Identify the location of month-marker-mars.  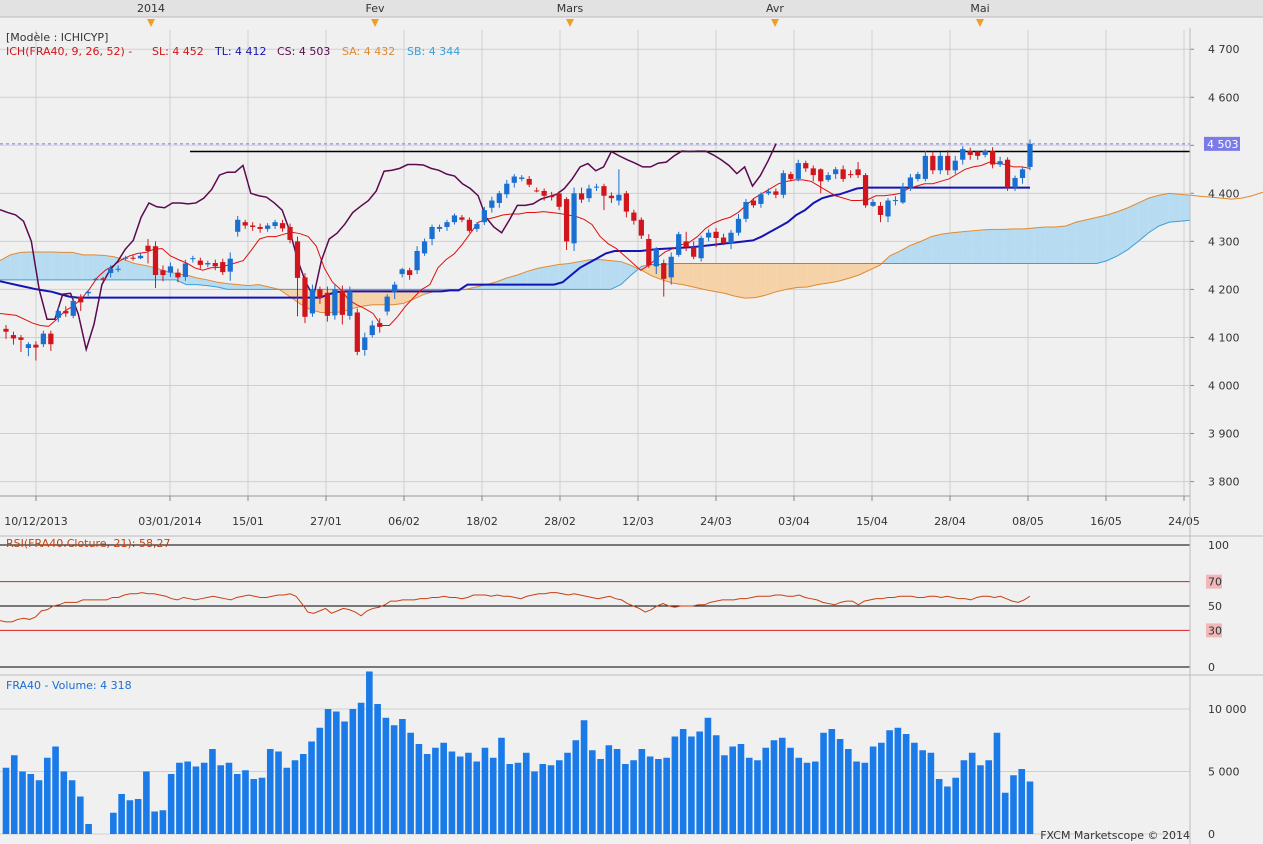
(570, 23).